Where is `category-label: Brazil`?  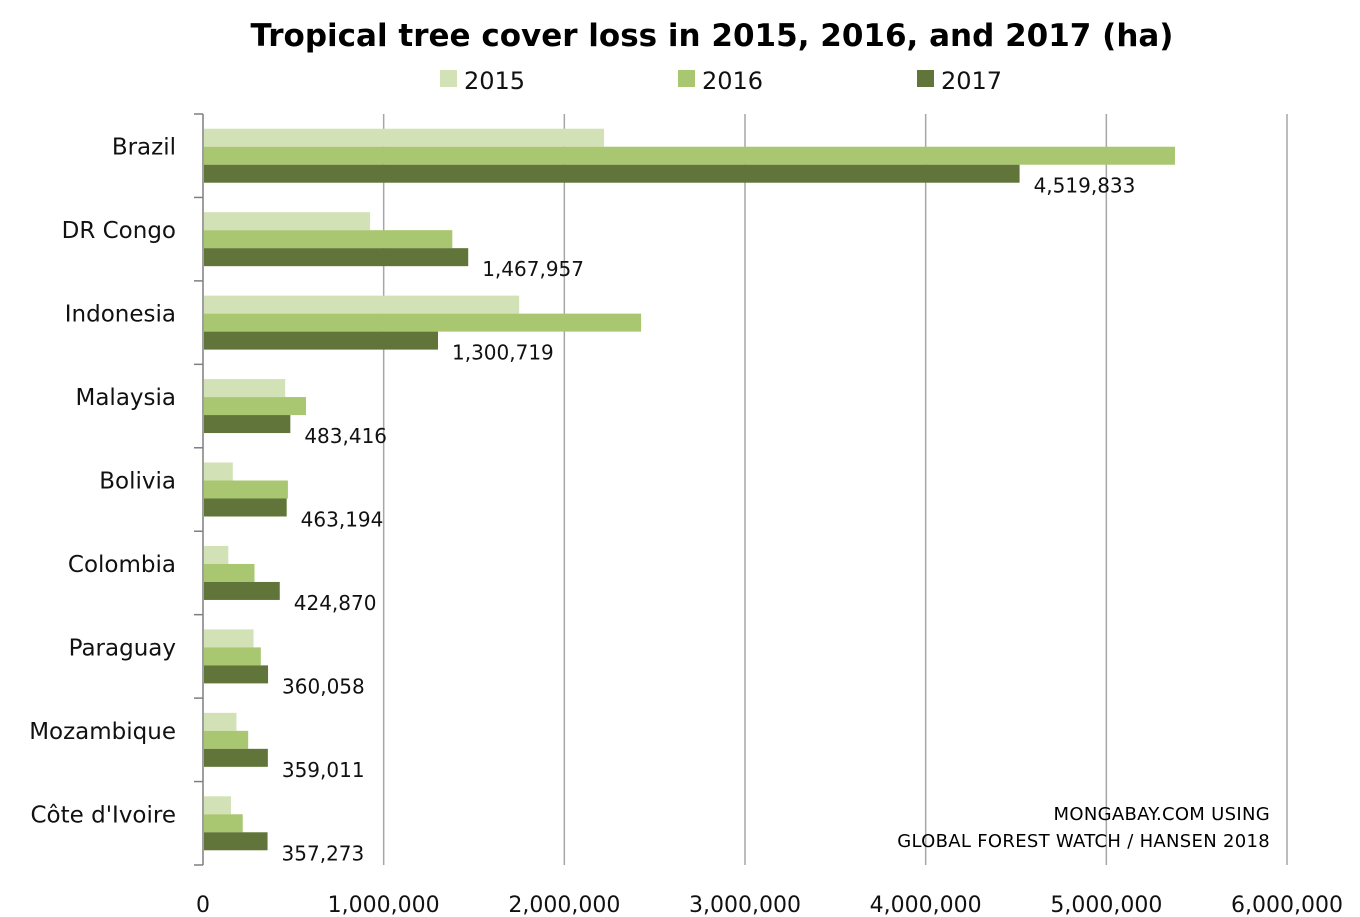 category-label: Brazil is located at coordinates (144, 148).